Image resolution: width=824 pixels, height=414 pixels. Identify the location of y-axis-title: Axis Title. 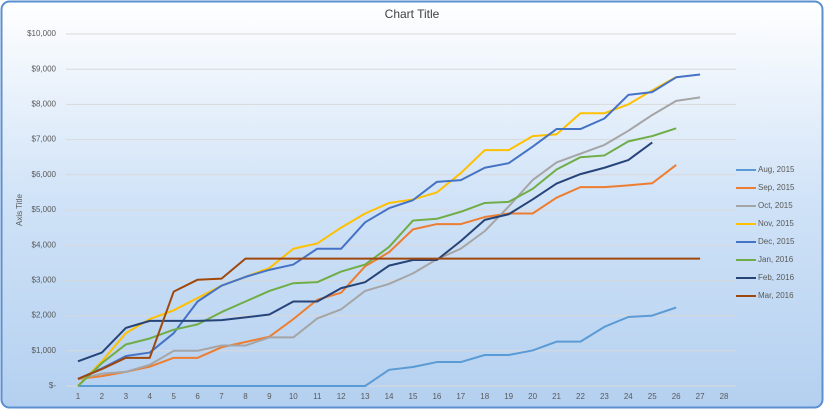
(19, 209).